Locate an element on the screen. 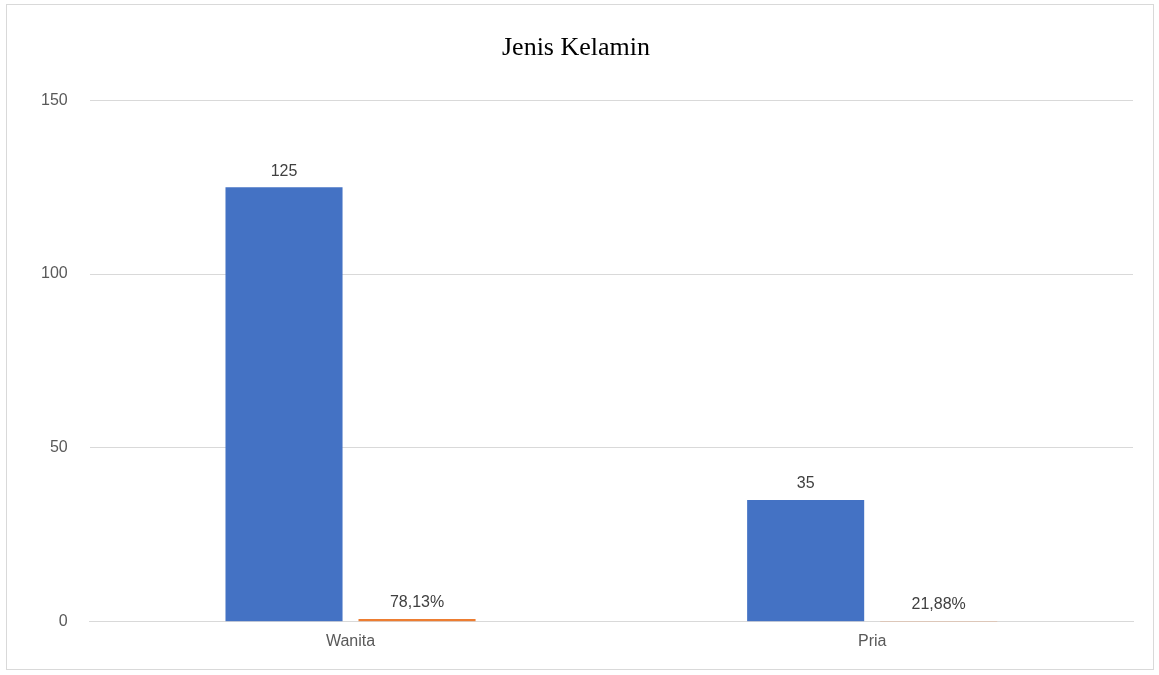 The width and height of the screenshot is (1159, 675). x-tick-label: Pria is located at coordinates (872, 640).